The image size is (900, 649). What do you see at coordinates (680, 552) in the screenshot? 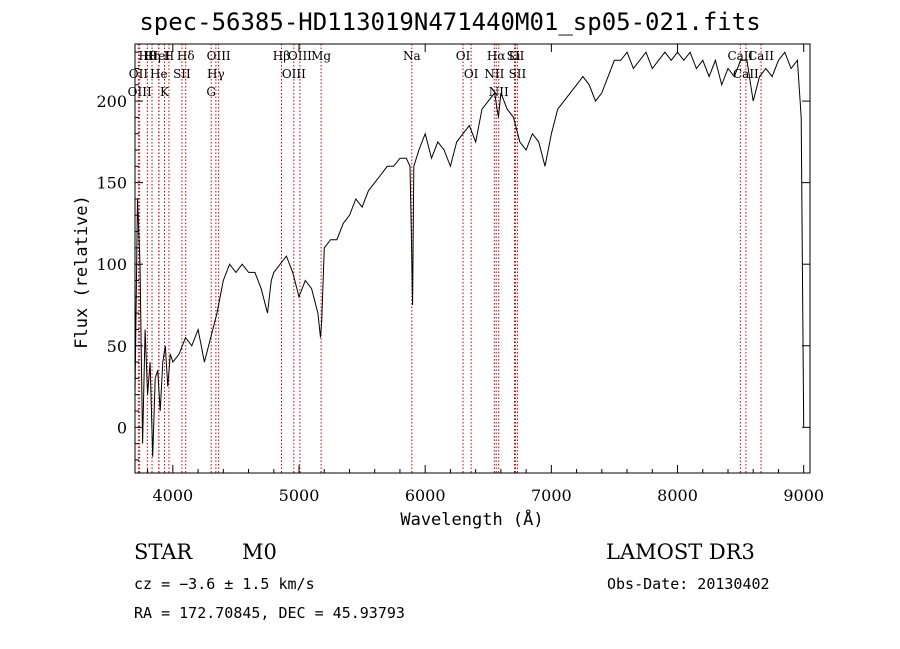
I see `survey-label: LAMOST DR3` at bounding box center [680, 552].